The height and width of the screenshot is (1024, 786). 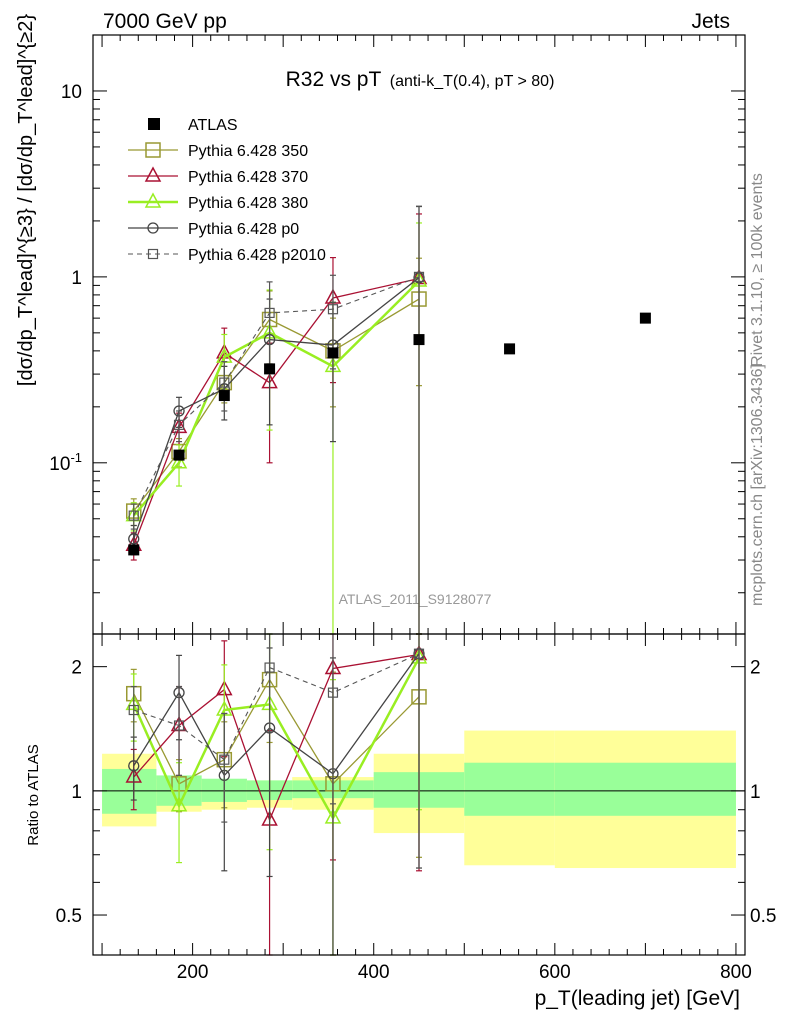 What do you see at coordinates (757, 485) in the screenshot?
I see `site-label: mcplots.cern.ch [arXiv:1306.3436]` at bounding box center [757, 485].